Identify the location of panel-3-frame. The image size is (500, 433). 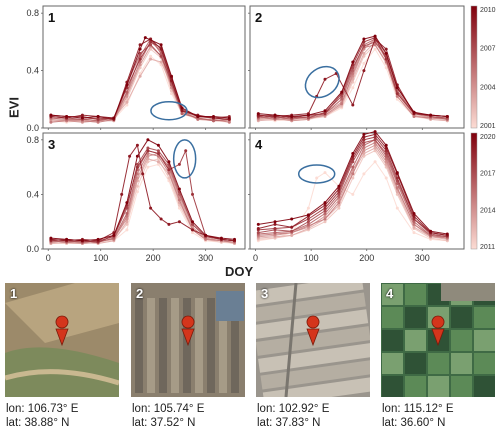
(144, 191).